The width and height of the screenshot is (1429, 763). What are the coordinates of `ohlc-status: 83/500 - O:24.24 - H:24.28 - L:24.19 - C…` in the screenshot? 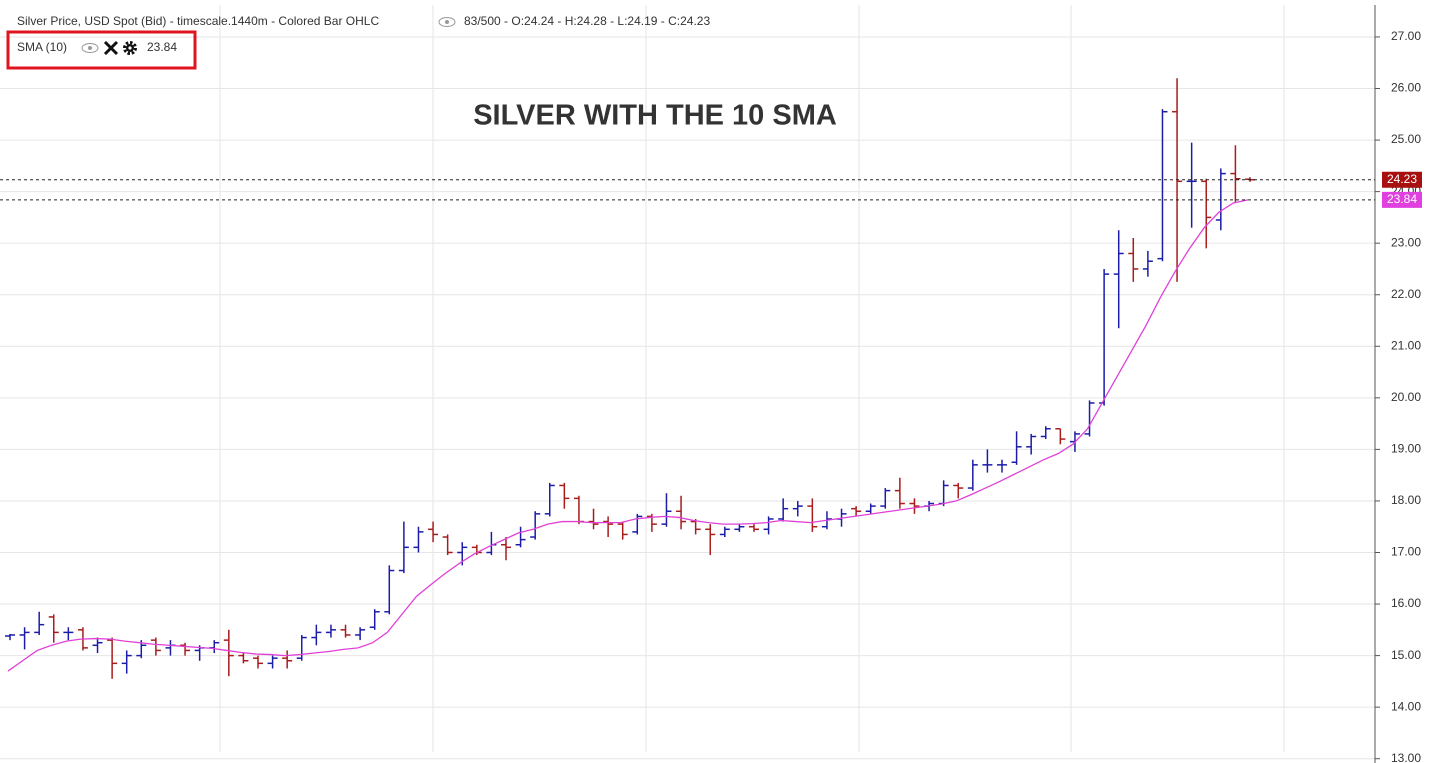 It's located at (587, 21).